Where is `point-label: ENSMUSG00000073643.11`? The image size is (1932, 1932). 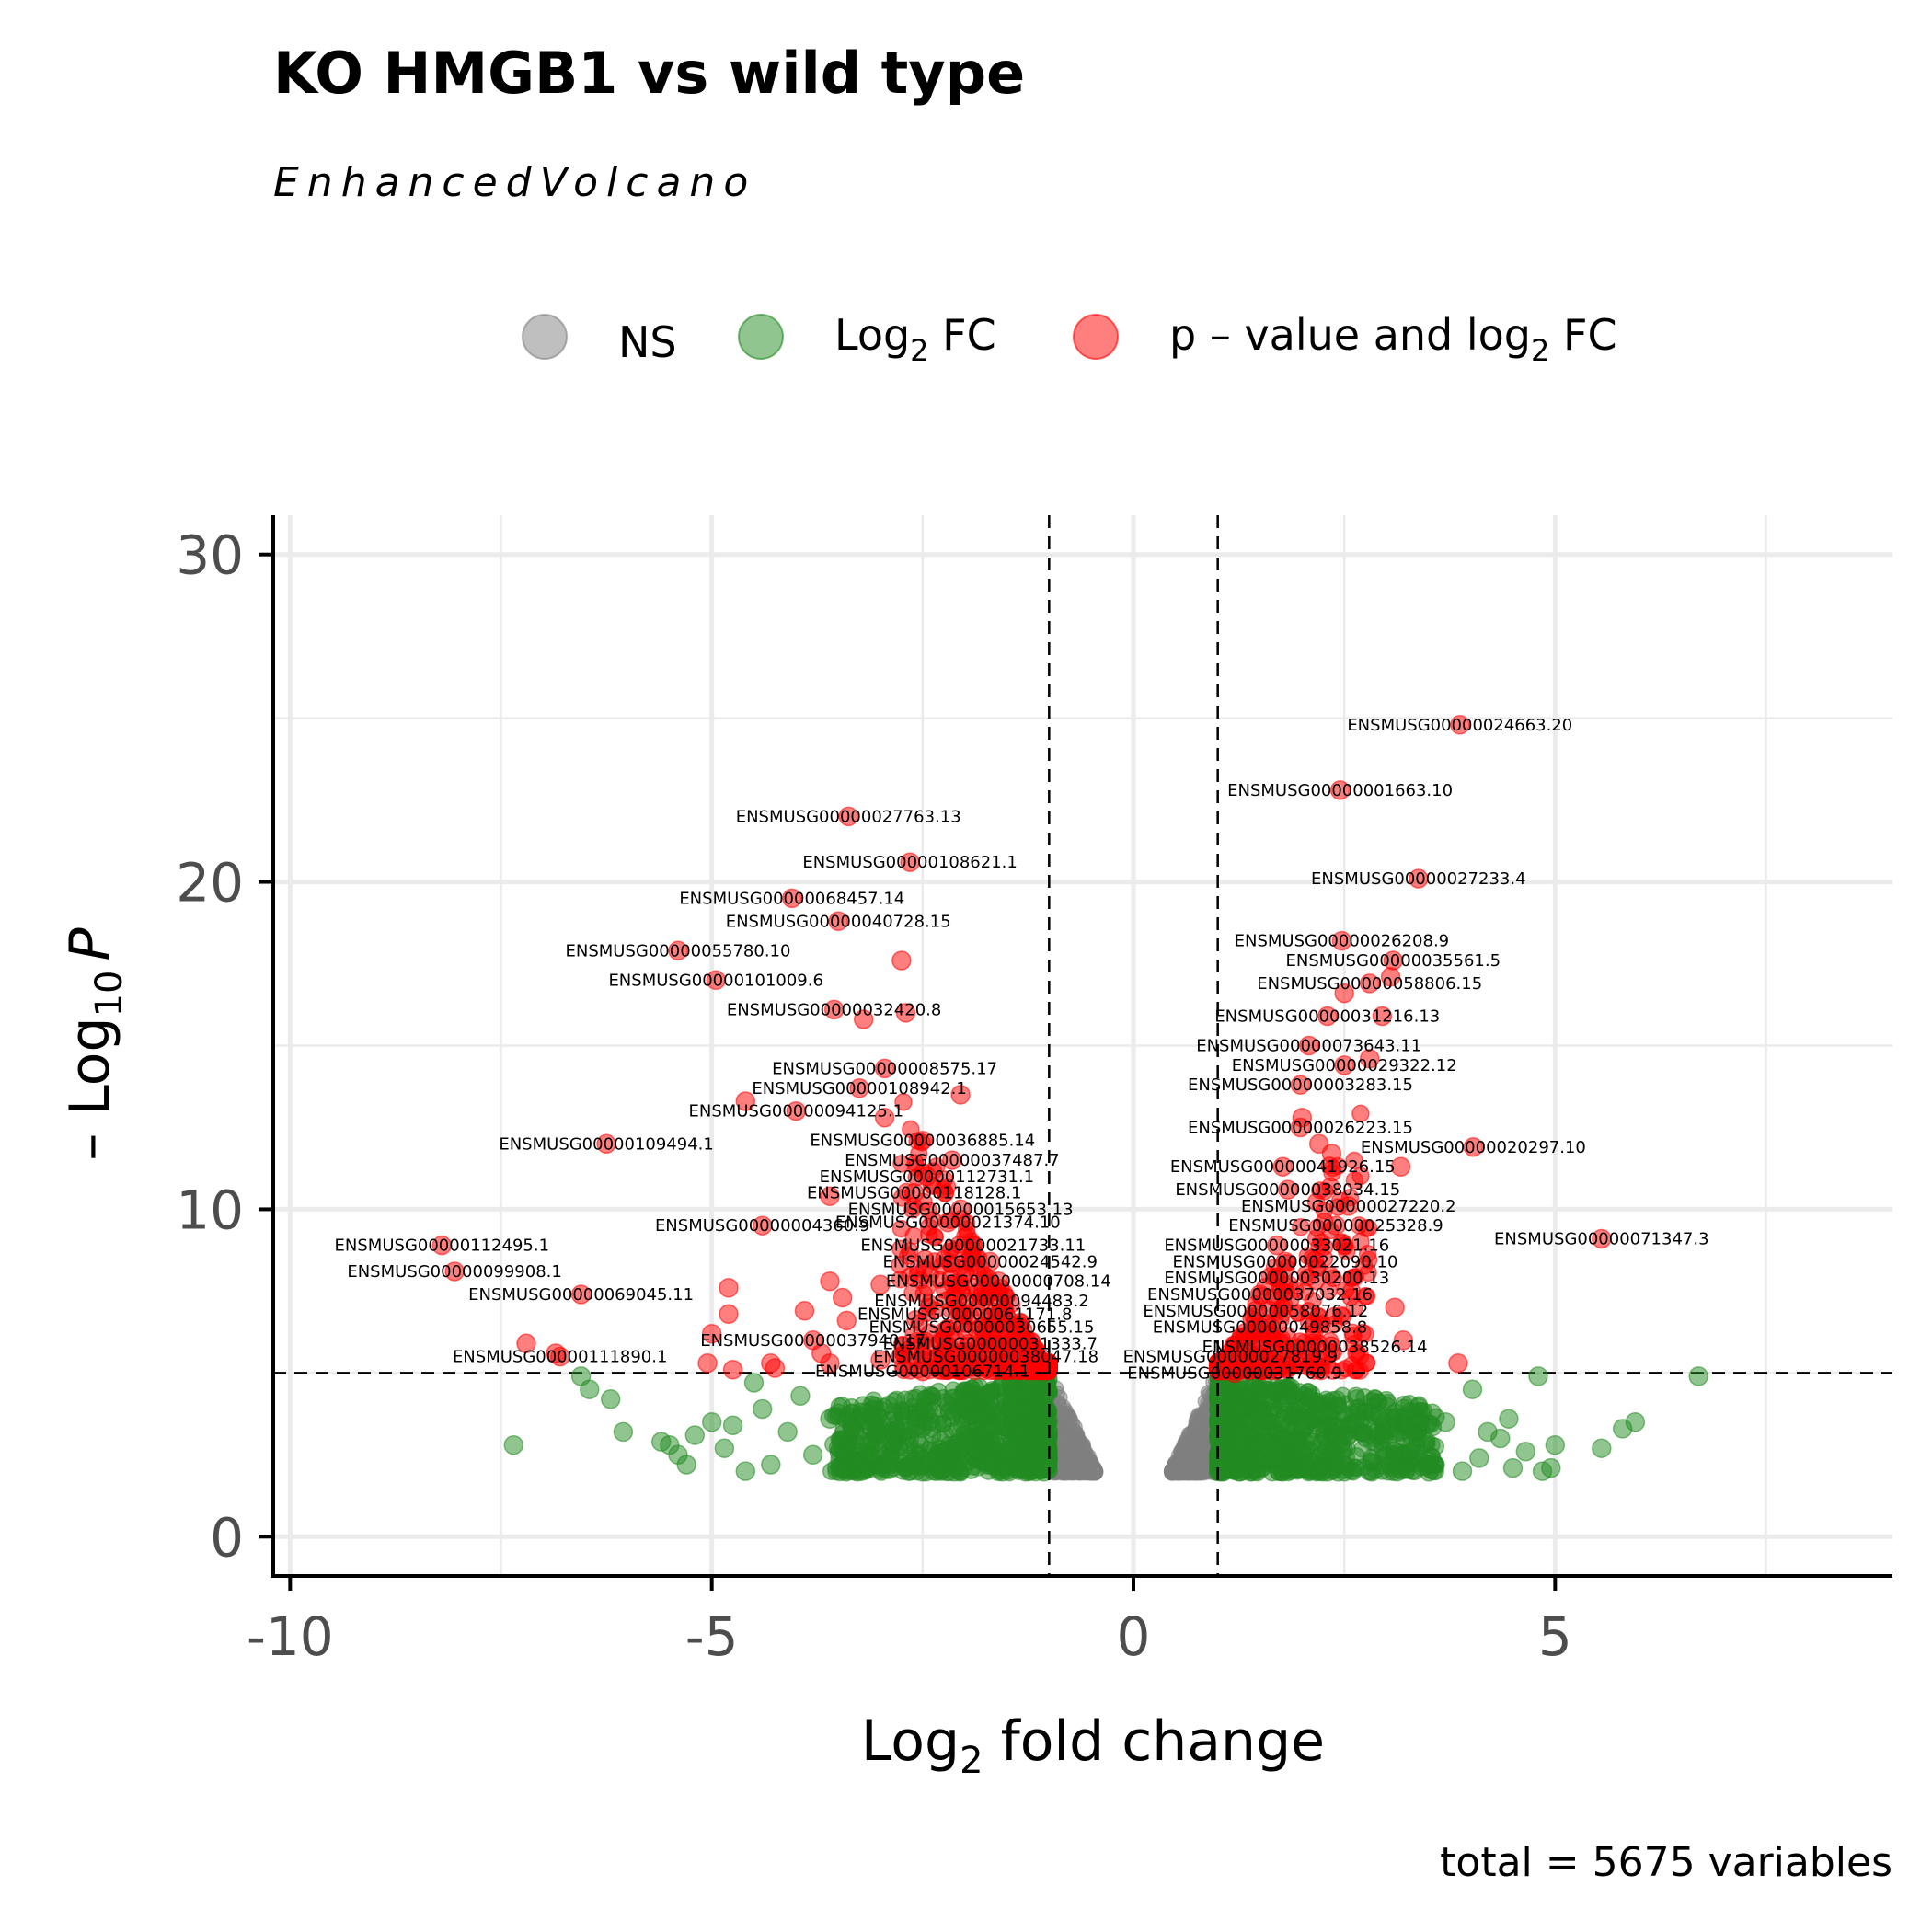
point-label: ENSMUSG00000073643.11 is located at coordinates (1308, 1046).